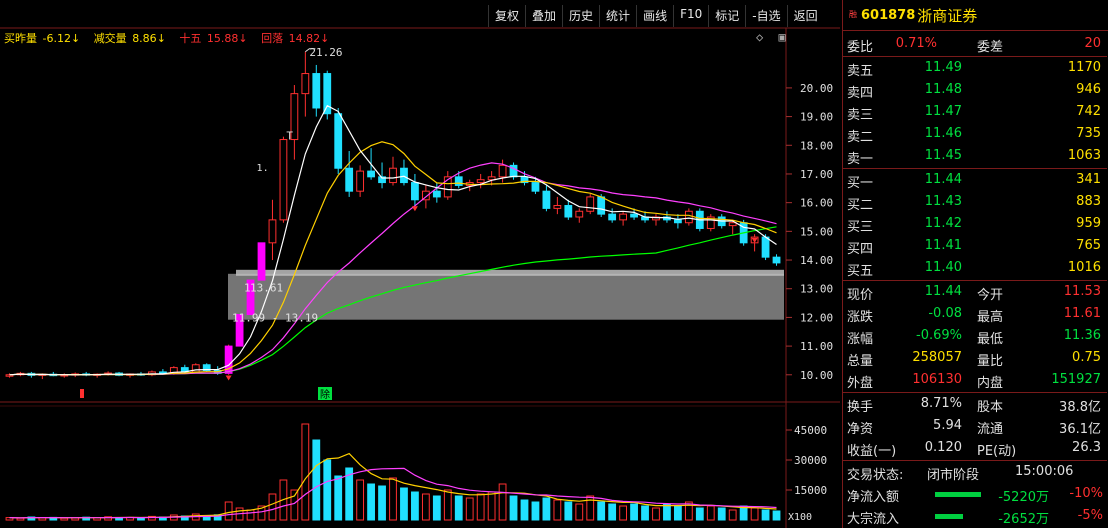  What do you see at coordinates (227, 38) in the screenshot?
I see `indicator-value-3: 15.88↓` at bounding box center [227, 38].